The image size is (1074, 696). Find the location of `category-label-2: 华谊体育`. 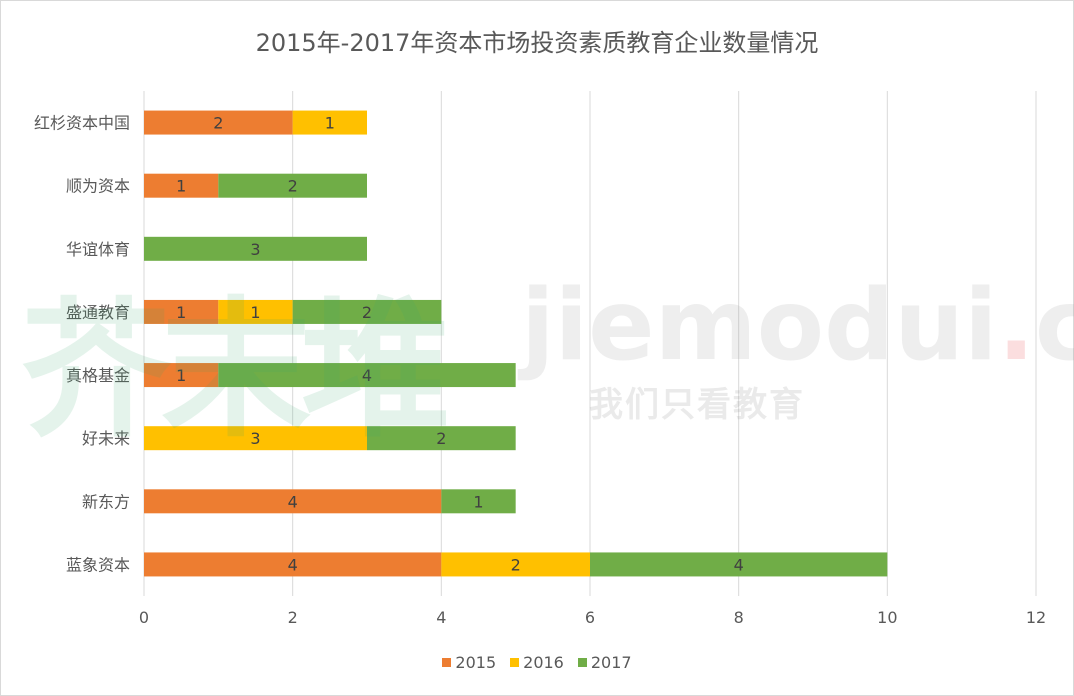

category-label-2: 华谊体育 is located at coordinates (98, 249).